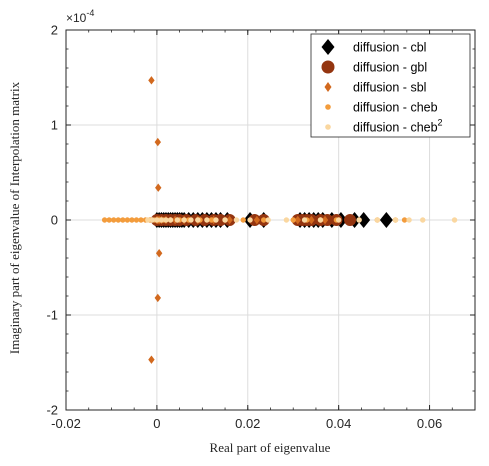 The width and height of the screenshot is (489, 466). Describe the element at coordinates (54, 125) in the screenshot. I see `y-tick-label: 1` at that location.